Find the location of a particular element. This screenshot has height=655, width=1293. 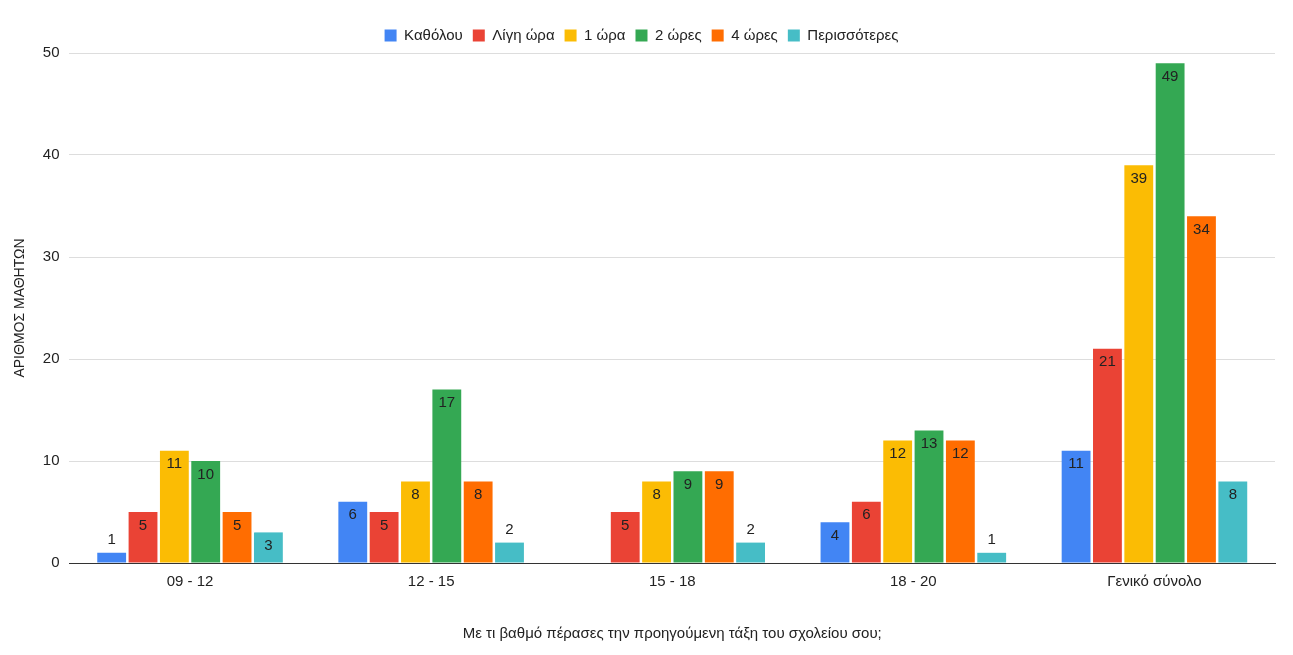

x-tick-label: 15 - 18 is located at coordinates (672, 581).